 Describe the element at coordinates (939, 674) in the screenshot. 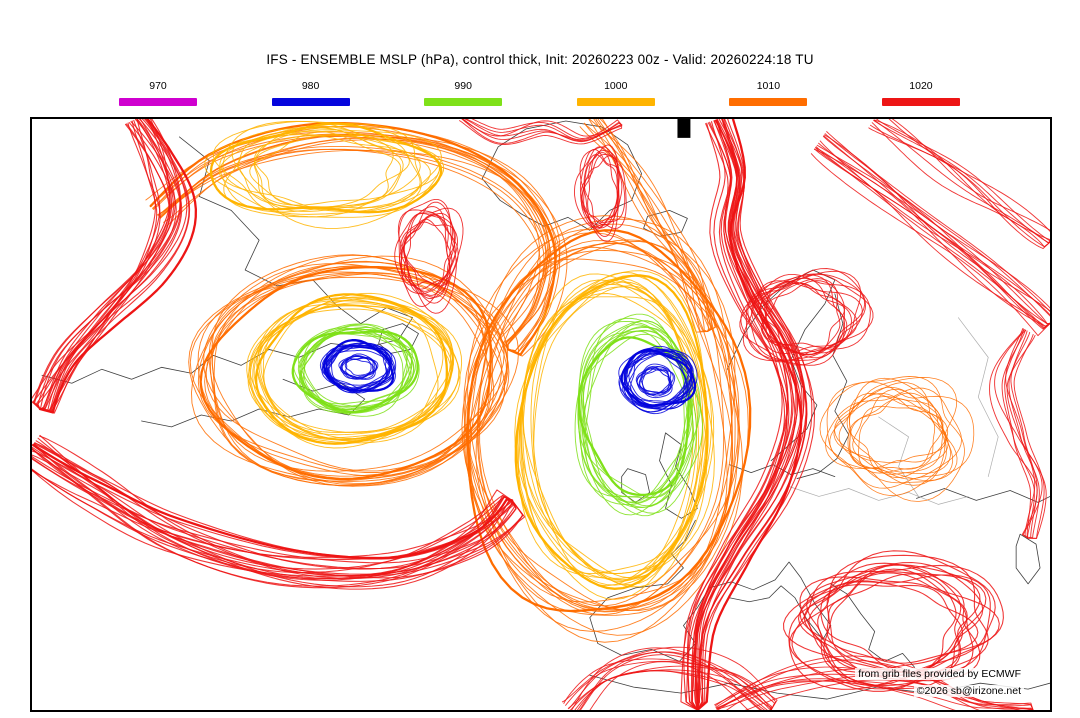

I see `credit-source: from grib files provided by ECMWF` at that location.